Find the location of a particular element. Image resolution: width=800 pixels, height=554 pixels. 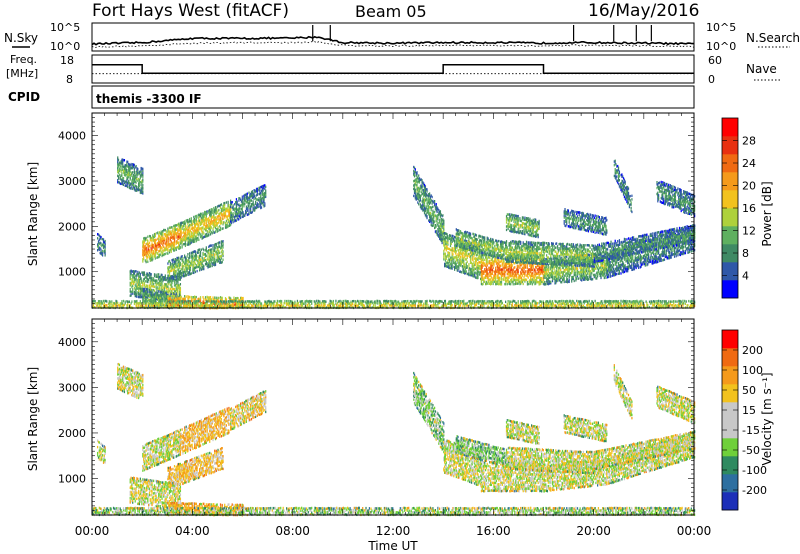

nsearch-label: N.Search is located at coordinates (773, 38).